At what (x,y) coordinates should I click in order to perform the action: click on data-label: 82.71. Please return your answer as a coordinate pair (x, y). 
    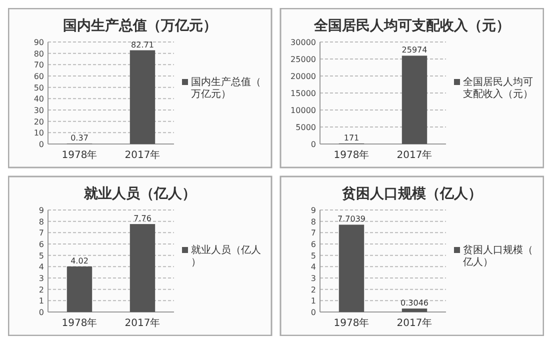
    Looking at the image, I should click on (142, 45).